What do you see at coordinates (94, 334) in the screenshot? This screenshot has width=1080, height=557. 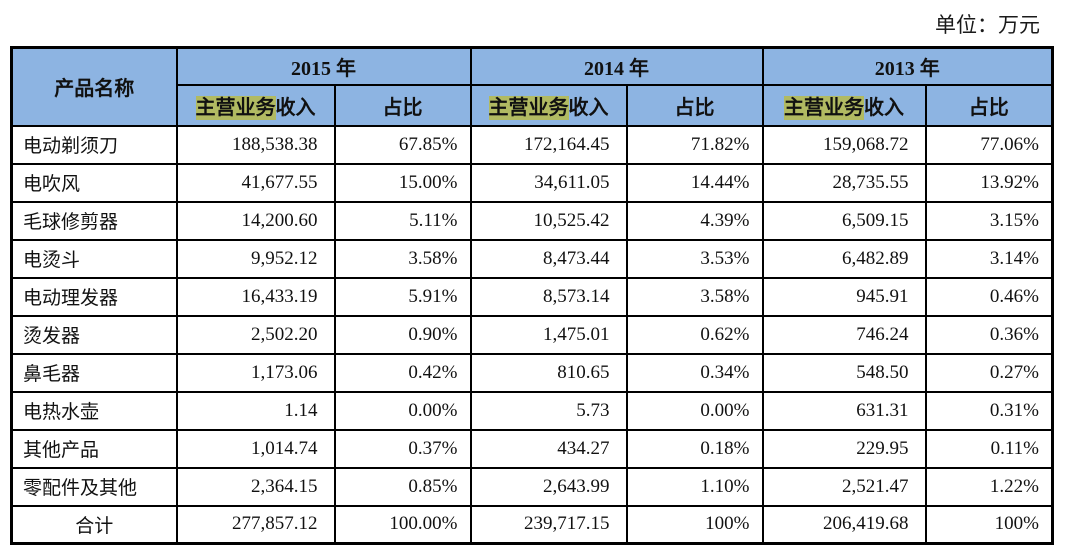 I see `product-name-cell: 烫发器` at bounding box center [94, 334].